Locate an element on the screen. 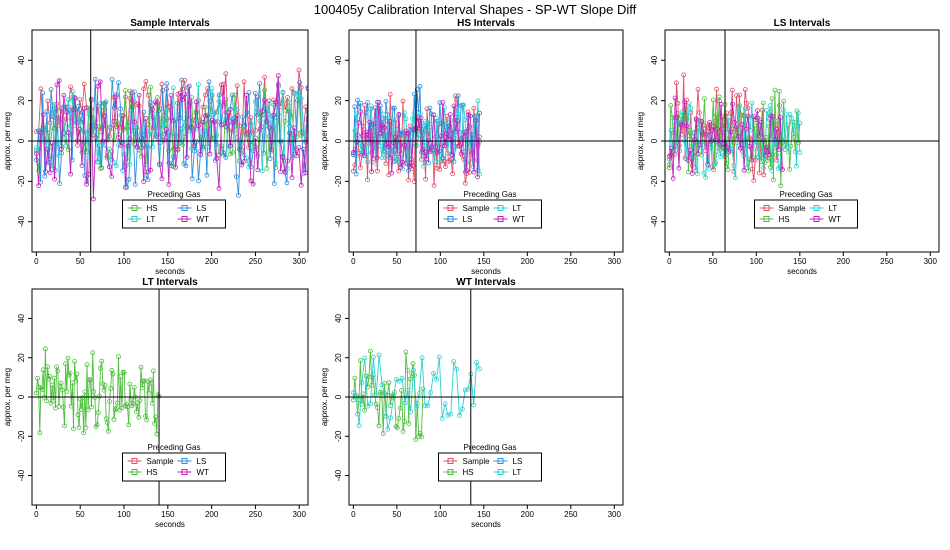 This screenshot has width=950, height=550. series-group is located at coordinates (98, 391).